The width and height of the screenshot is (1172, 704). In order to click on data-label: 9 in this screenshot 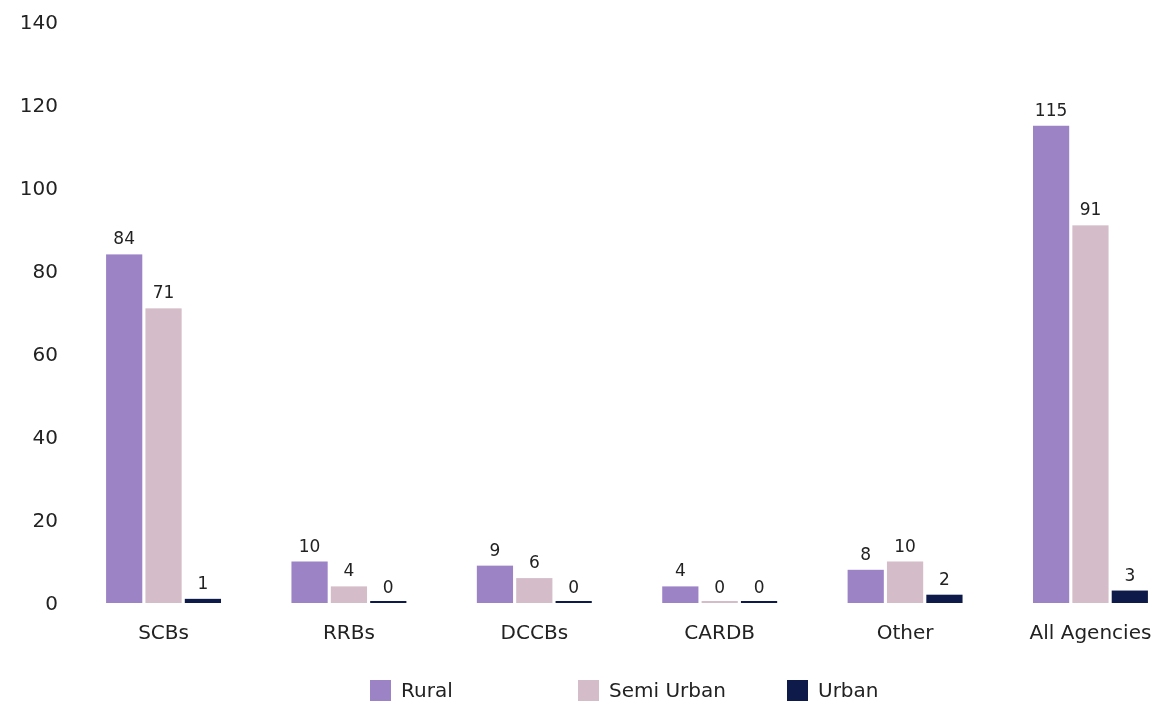, I will do `click(495, 549)`.